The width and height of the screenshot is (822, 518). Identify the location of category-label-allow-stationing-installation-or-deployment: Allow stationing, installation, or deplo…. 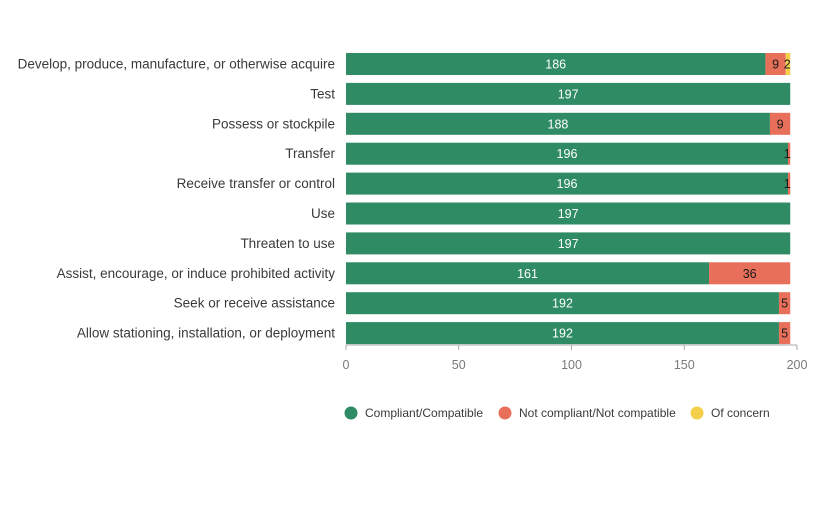
(206, 333).